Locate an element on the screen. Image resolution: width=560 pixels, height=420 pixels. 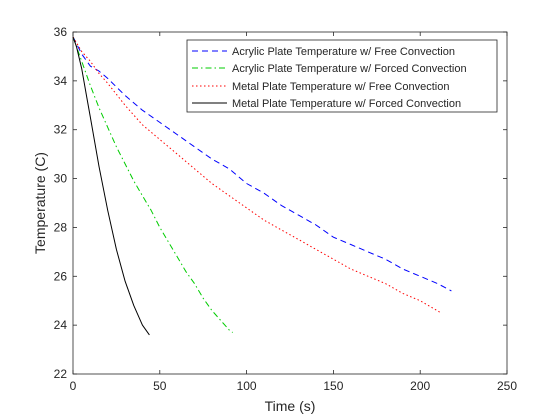
y-tick-label-4: 30 is located at coordinates (61, 179).